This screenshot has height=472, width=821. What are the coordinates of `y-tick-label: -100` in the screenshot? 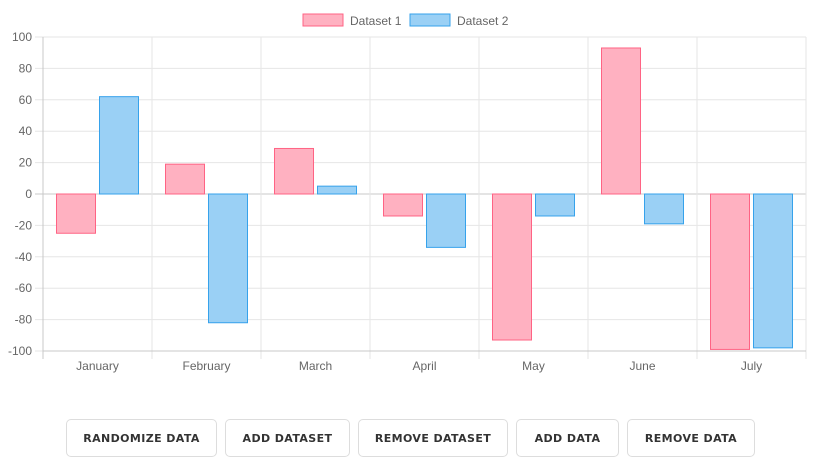 It's located at (20, 351).